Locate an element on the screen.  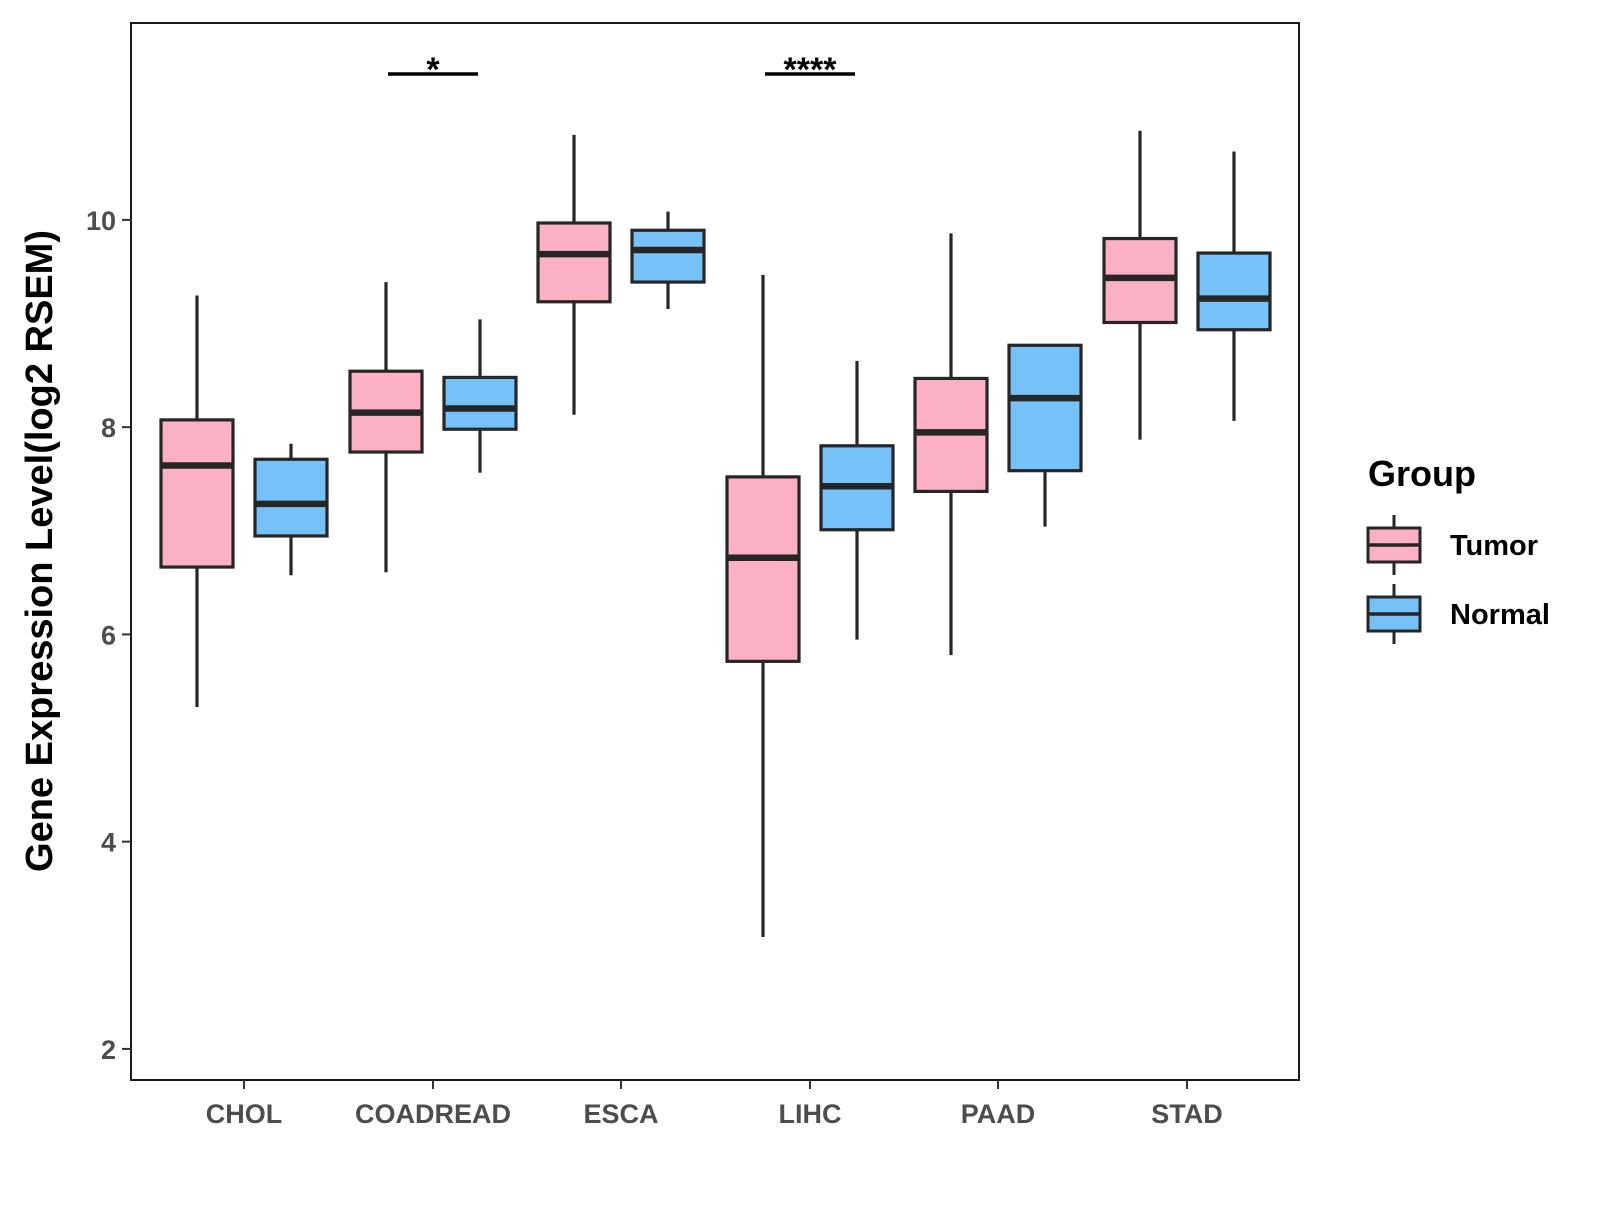
y-tick-label-10: 10 is located at coordinates (101, 221).